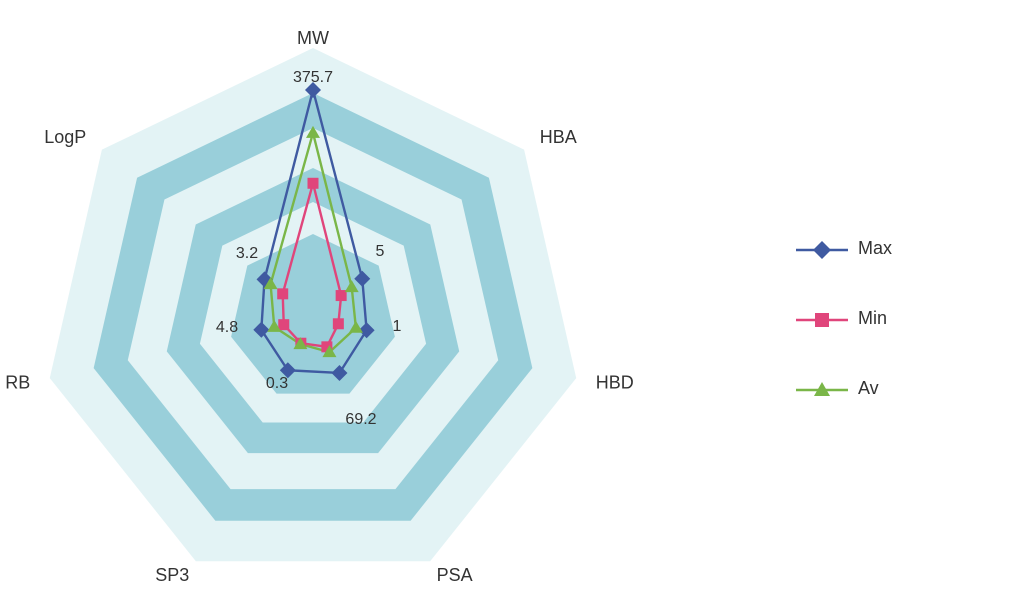 The image size is (1024, 593). Describe the element at coordinates (172, 575) in the screenshot. I see `axis-label-sp3: SP3` at that location.